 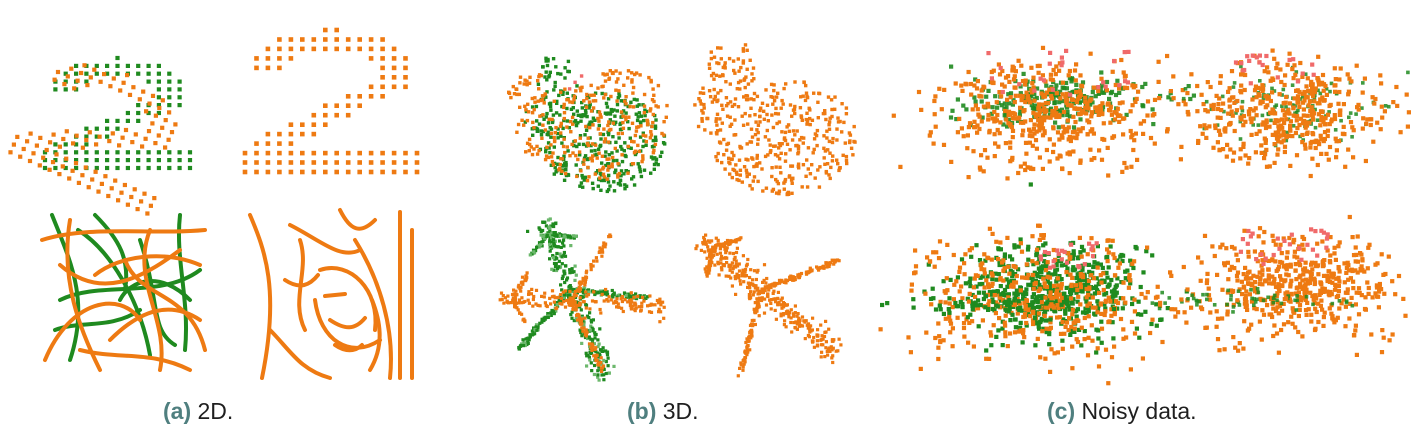 What do you see at coordinates (623, 128) in the screenshot?
I see `bunny-target-point` at bounding box center [623, 128].